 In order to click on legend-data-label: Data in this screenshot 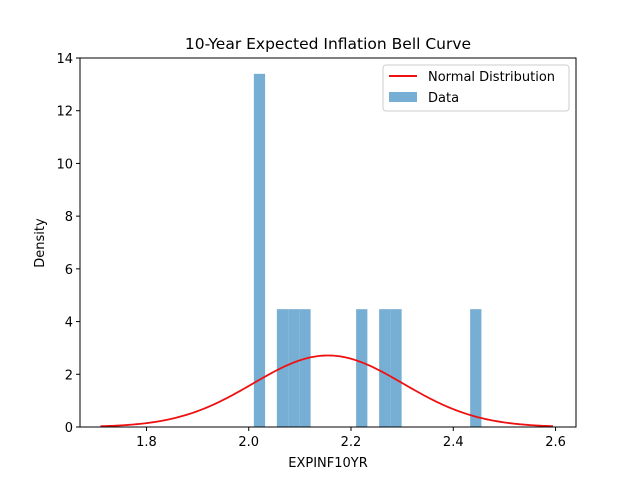, I will do `click(443, 98)`.